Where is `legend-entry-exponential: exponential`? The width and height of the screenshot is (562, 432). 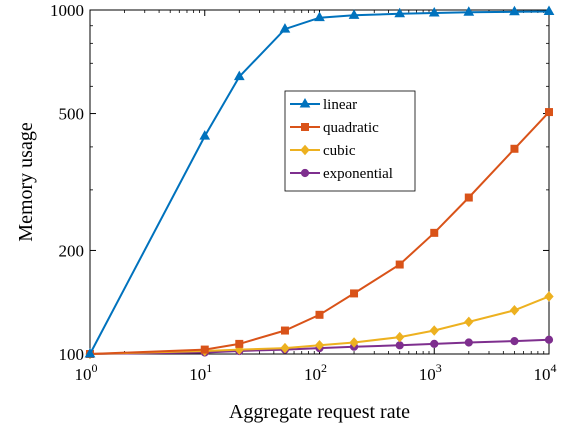
legend-entry-exponential: exponential is located at coordinates (341, 174).